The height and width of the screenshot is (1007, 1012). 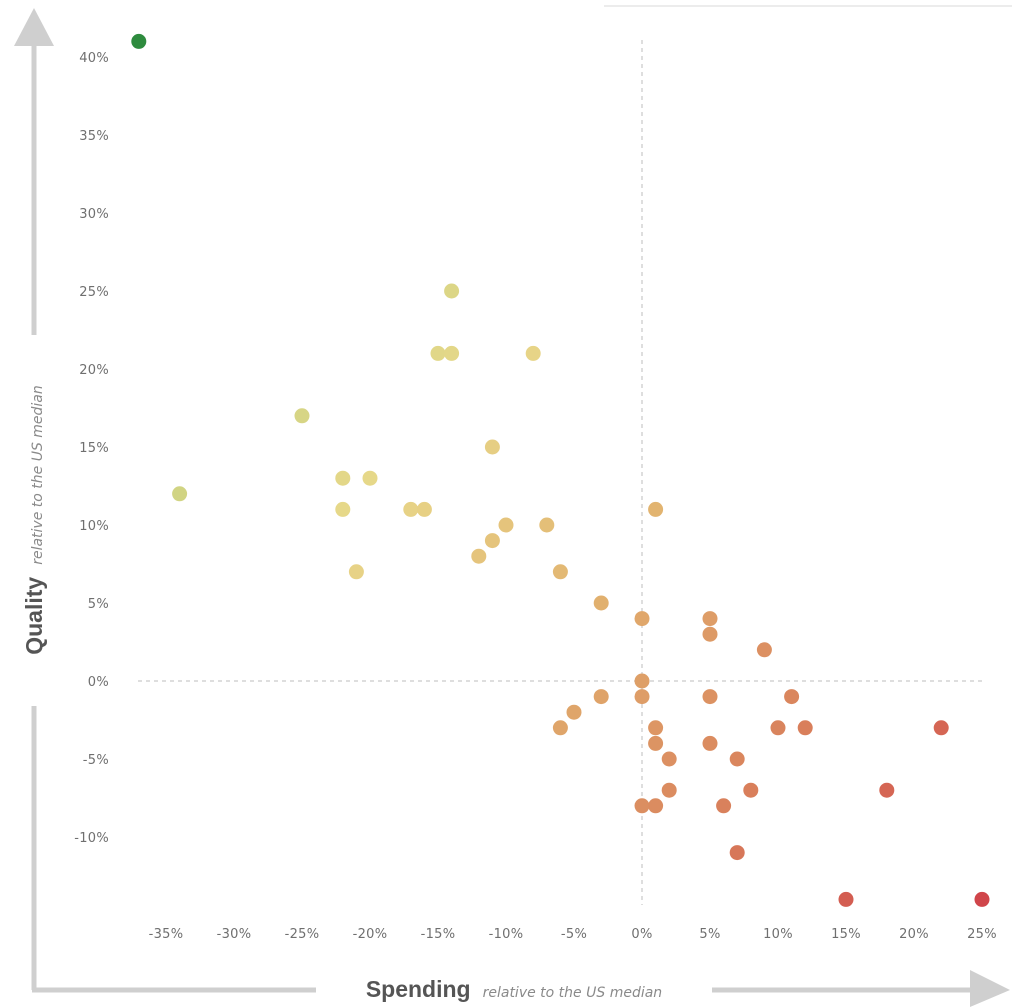 What do you see at coordinates (506, 934) in the screenshot?
I see `x-tick-label: -10%` at bounding box center [506, 934].